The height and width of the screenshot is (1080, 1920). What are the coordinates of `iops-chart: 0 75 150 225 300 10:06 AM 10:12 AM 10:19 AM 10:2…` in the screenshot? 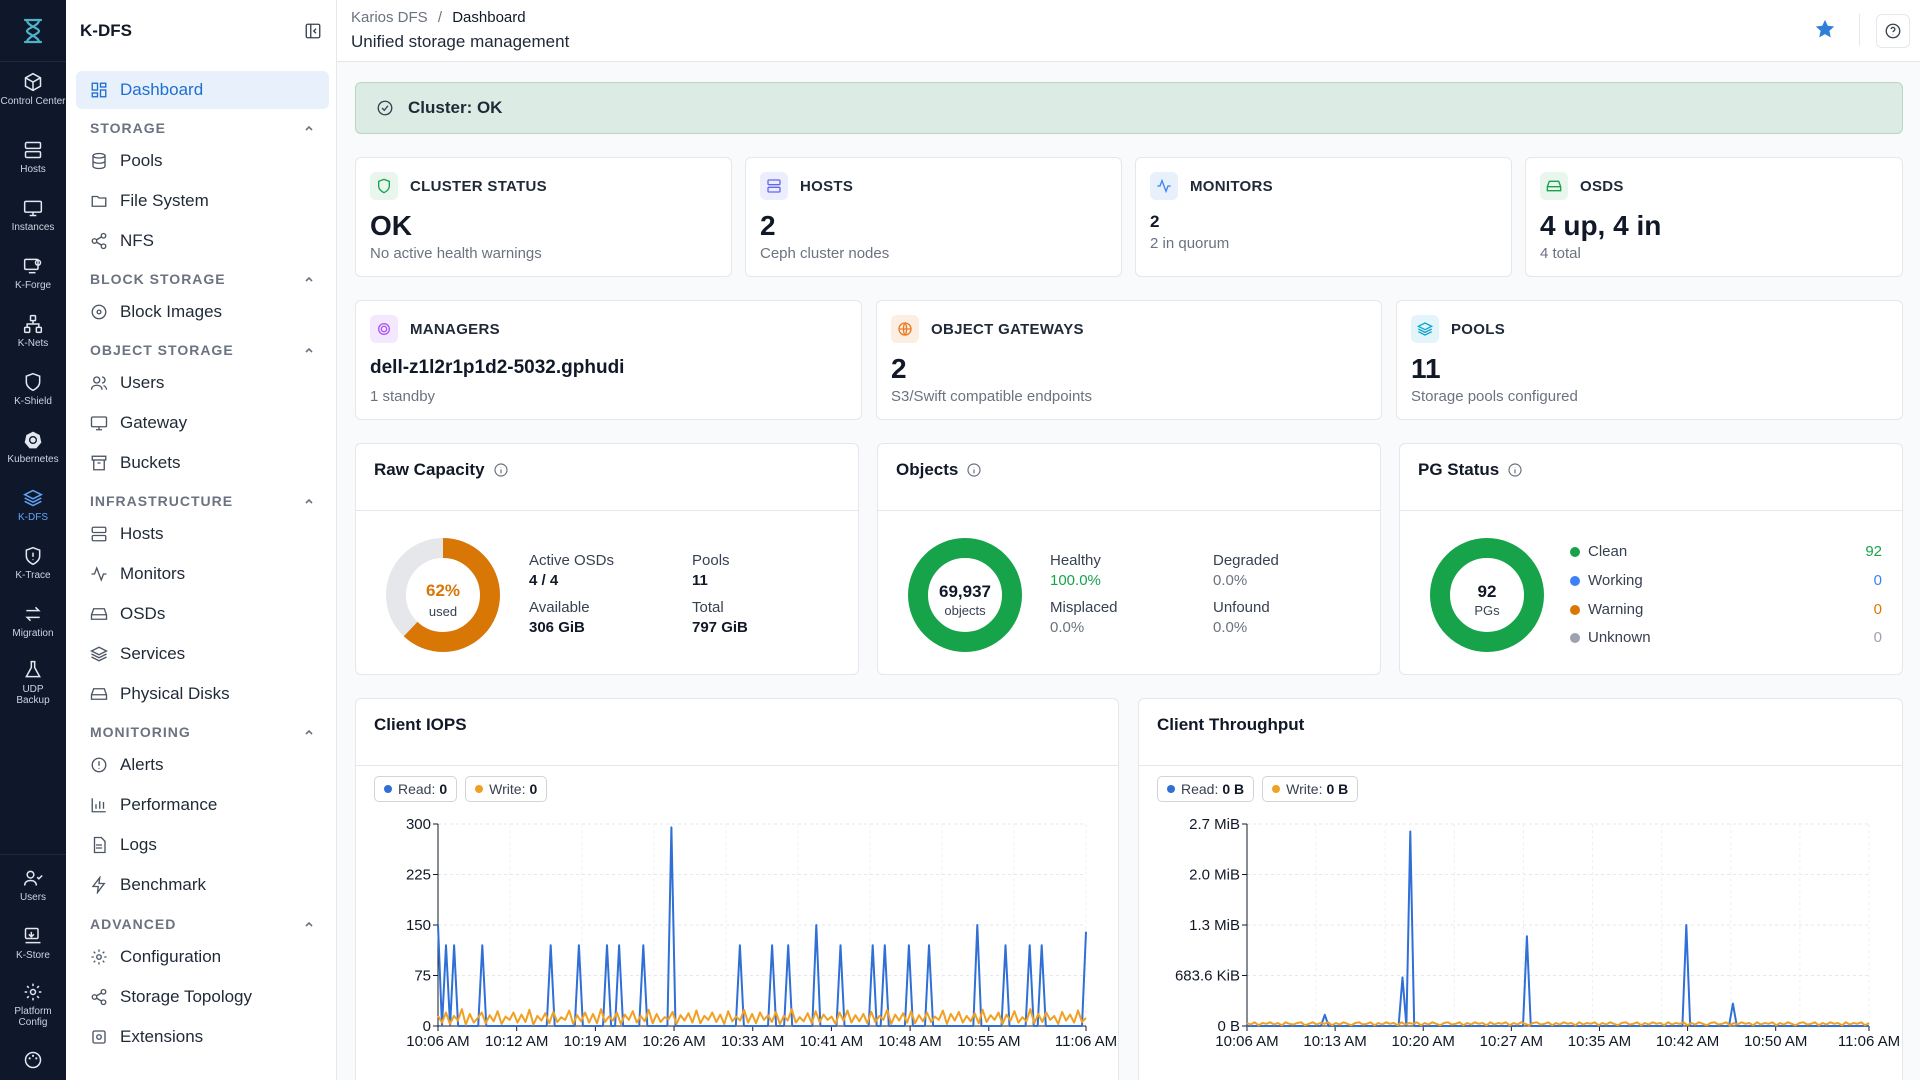 It's located at (761, 933).